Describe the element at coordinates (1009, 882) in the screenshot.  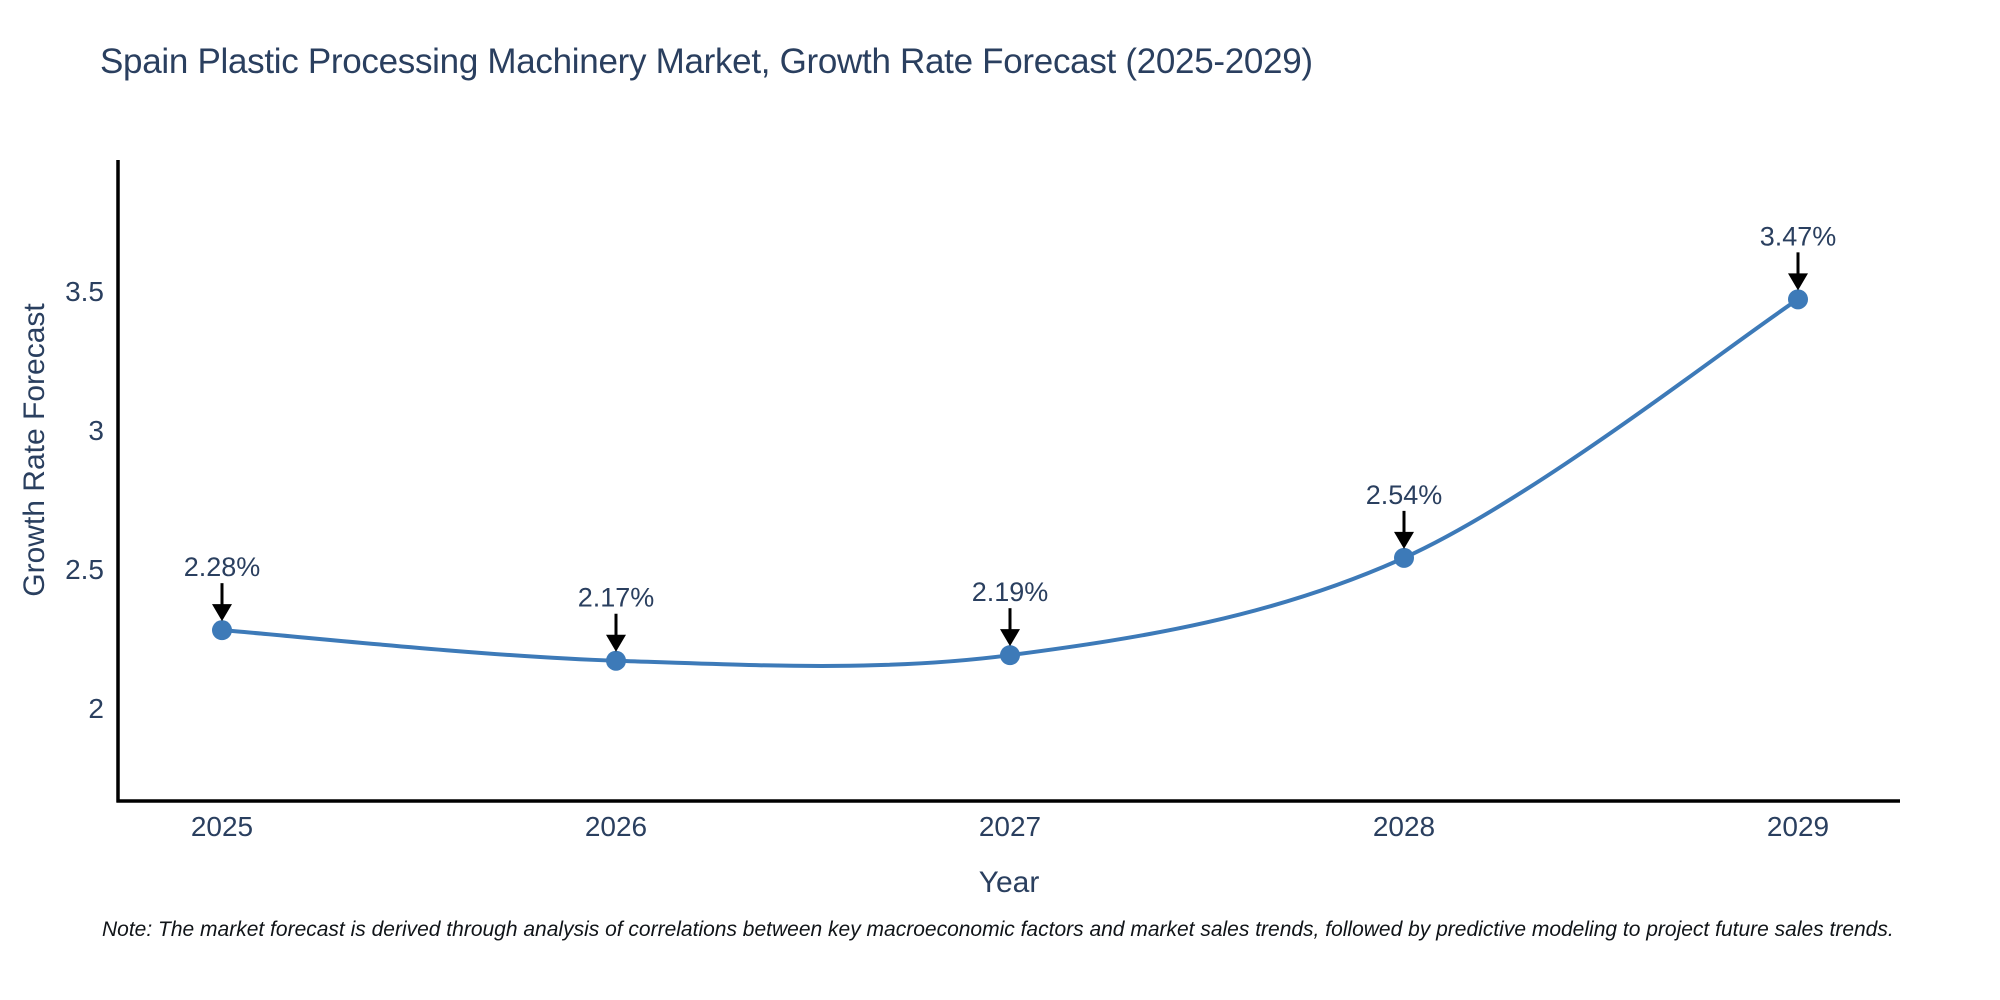
I see `x-axis-title: Year` at that location.